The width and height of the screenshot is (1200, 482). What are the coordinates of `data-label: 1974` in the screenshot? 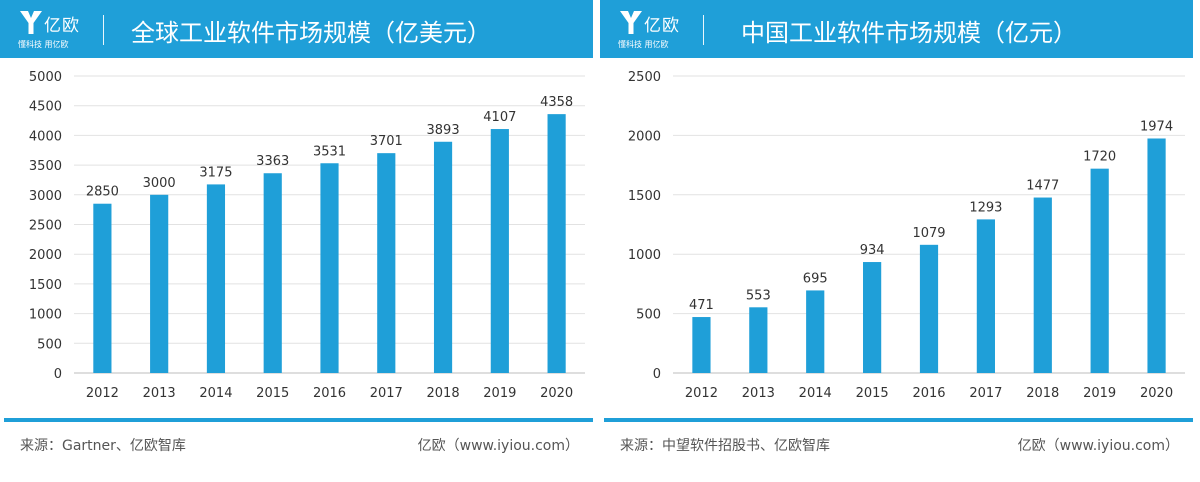 It's located at (1156, 126).